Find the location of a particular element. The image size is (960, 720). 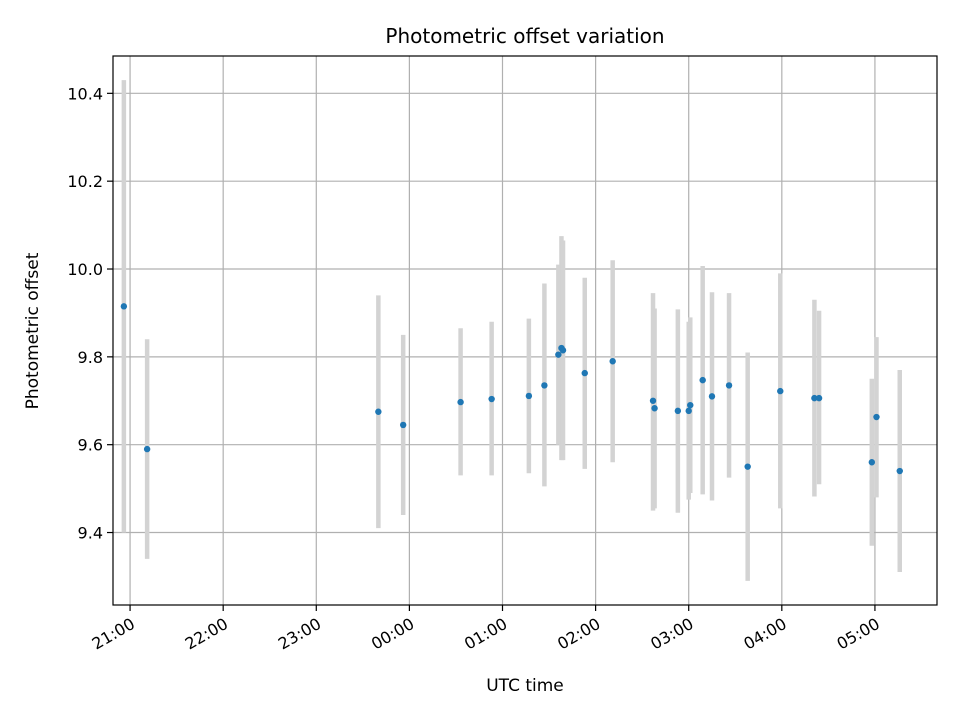

y-tick-label: 9.8 is located at coordinates (90, 357).